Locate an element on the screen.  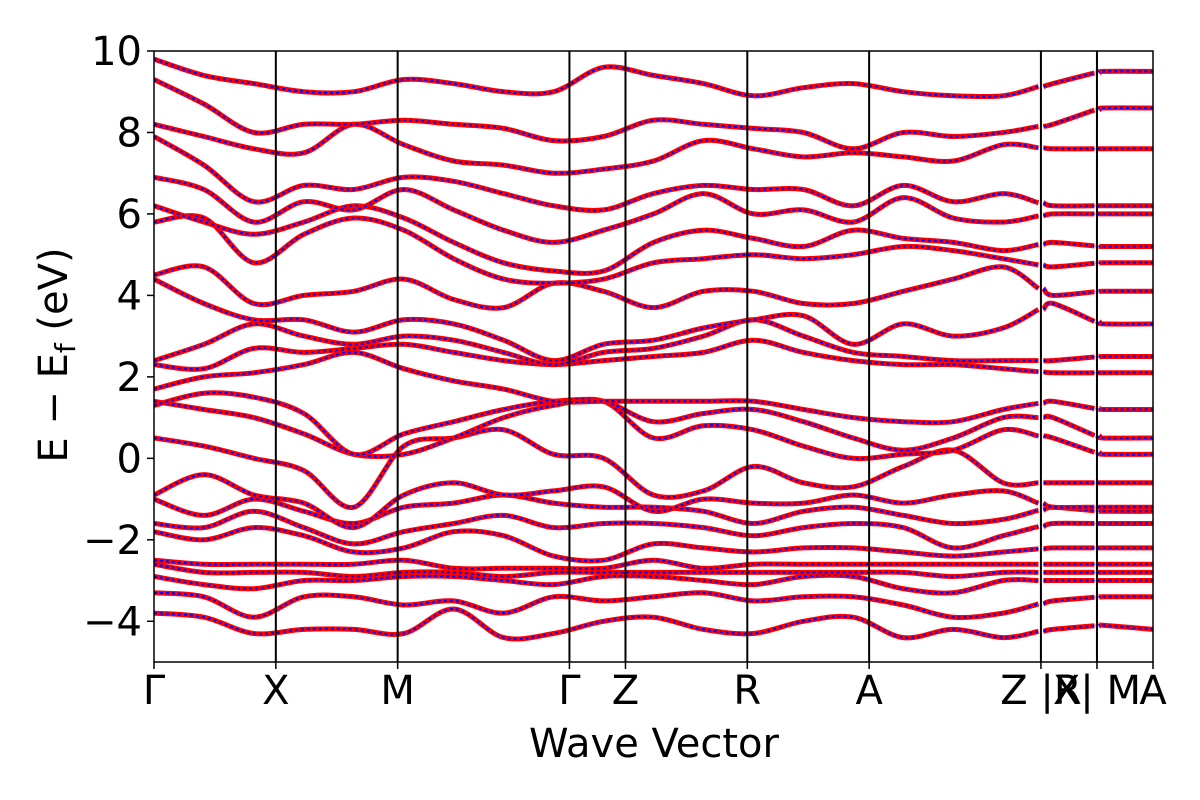
x-tick-label-2: M is located at coordinates (397, 691).